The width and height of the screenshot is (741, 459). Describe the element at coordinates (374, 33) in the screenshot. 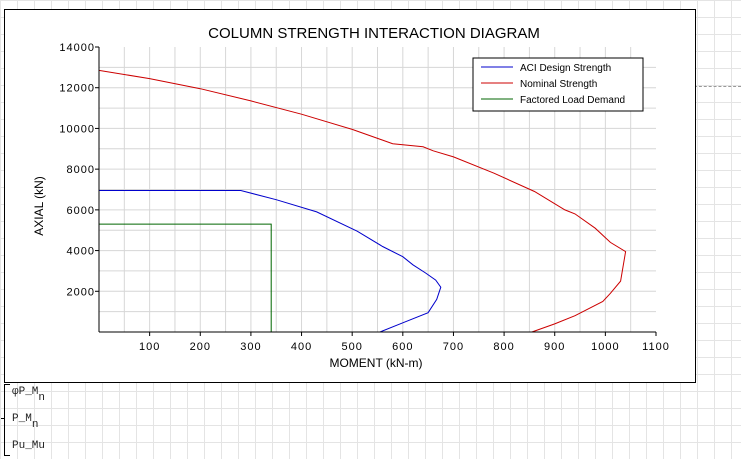

I see `chart-title: COLUMN STRENGTH INTERACTION DIAGRAM` at that location.